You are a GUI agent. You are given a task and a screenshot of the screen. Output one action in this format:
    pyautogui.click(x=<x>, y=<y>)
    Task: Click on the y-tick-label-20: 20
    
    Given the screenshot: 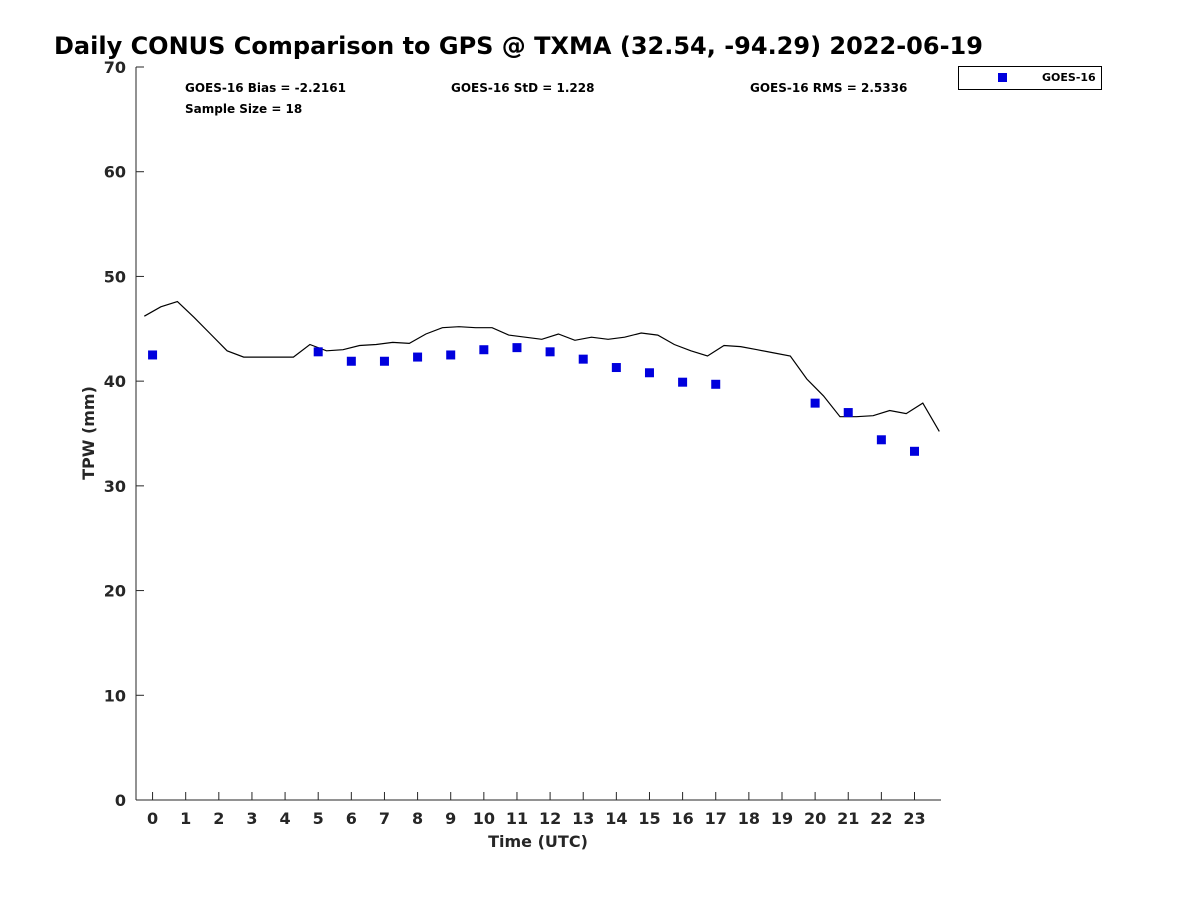 What is the action you would take?
    pyautogui.click(x=115, y=591)
    